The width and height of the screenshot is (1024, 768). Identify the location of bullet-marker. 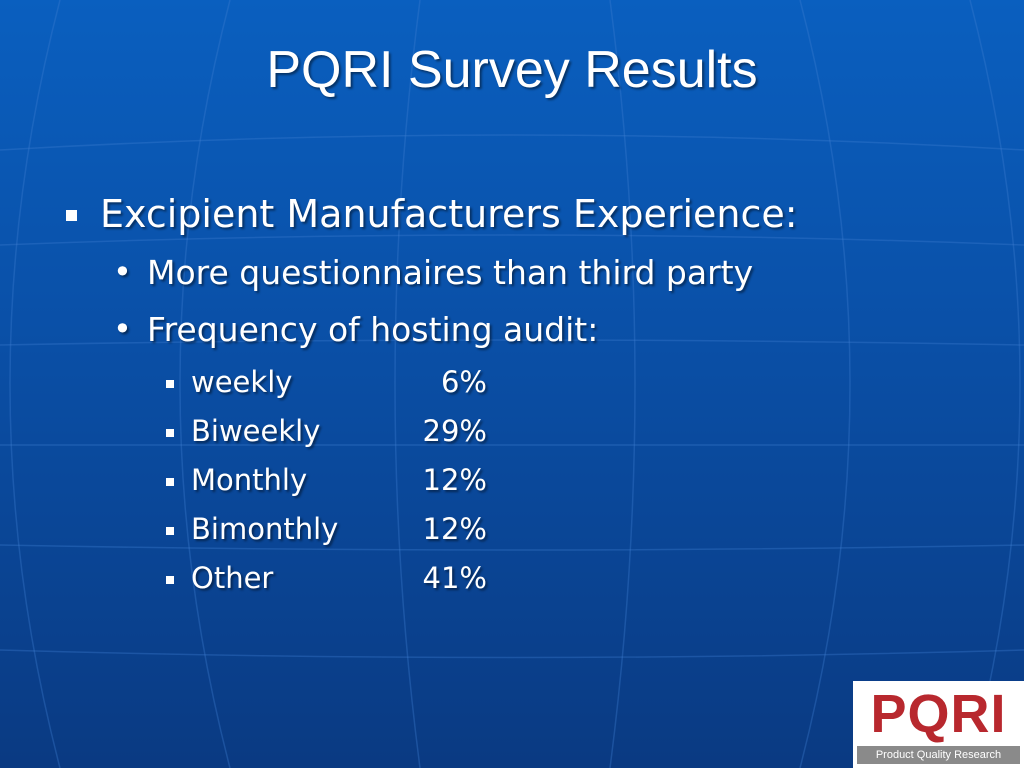
(71, 215).